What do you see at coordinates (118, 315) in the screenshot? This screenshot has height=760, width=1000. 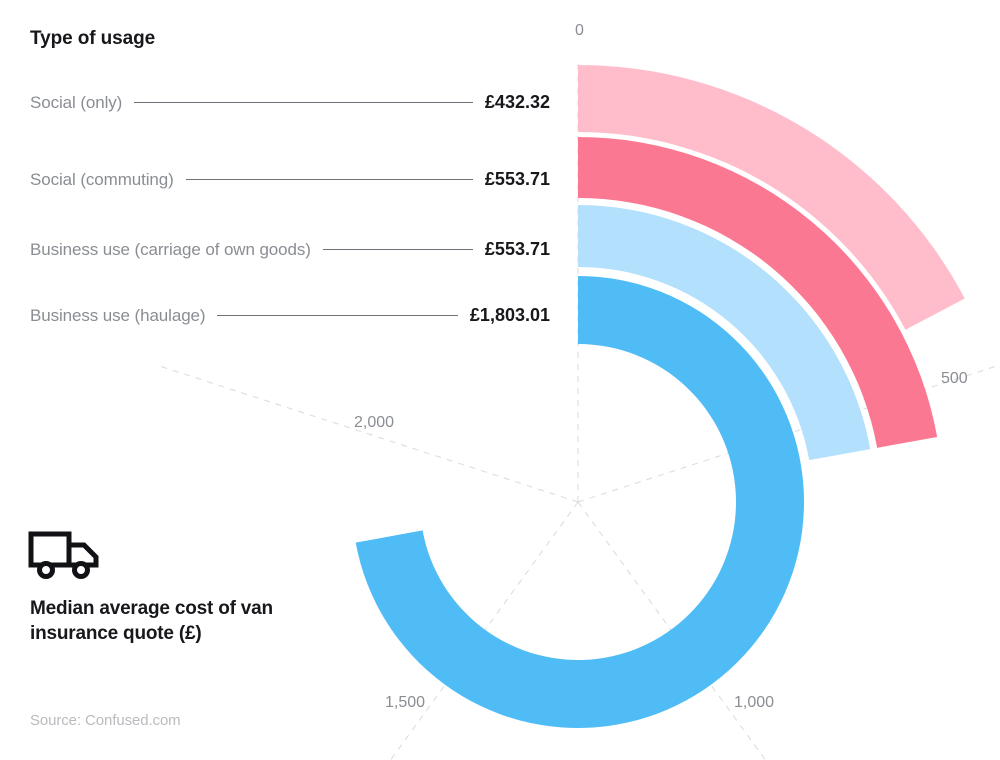 I see `legend-label: Business use (haulage)` at bounding box center [118, 315].